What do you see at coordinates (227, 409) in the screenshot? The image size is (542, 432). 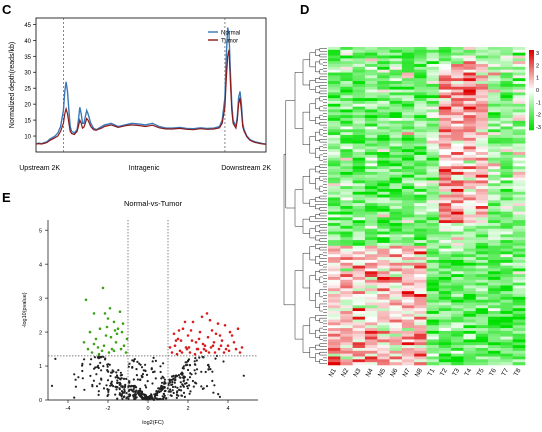 I see `x-tick-label: 4` at bounding box center [227, 409].